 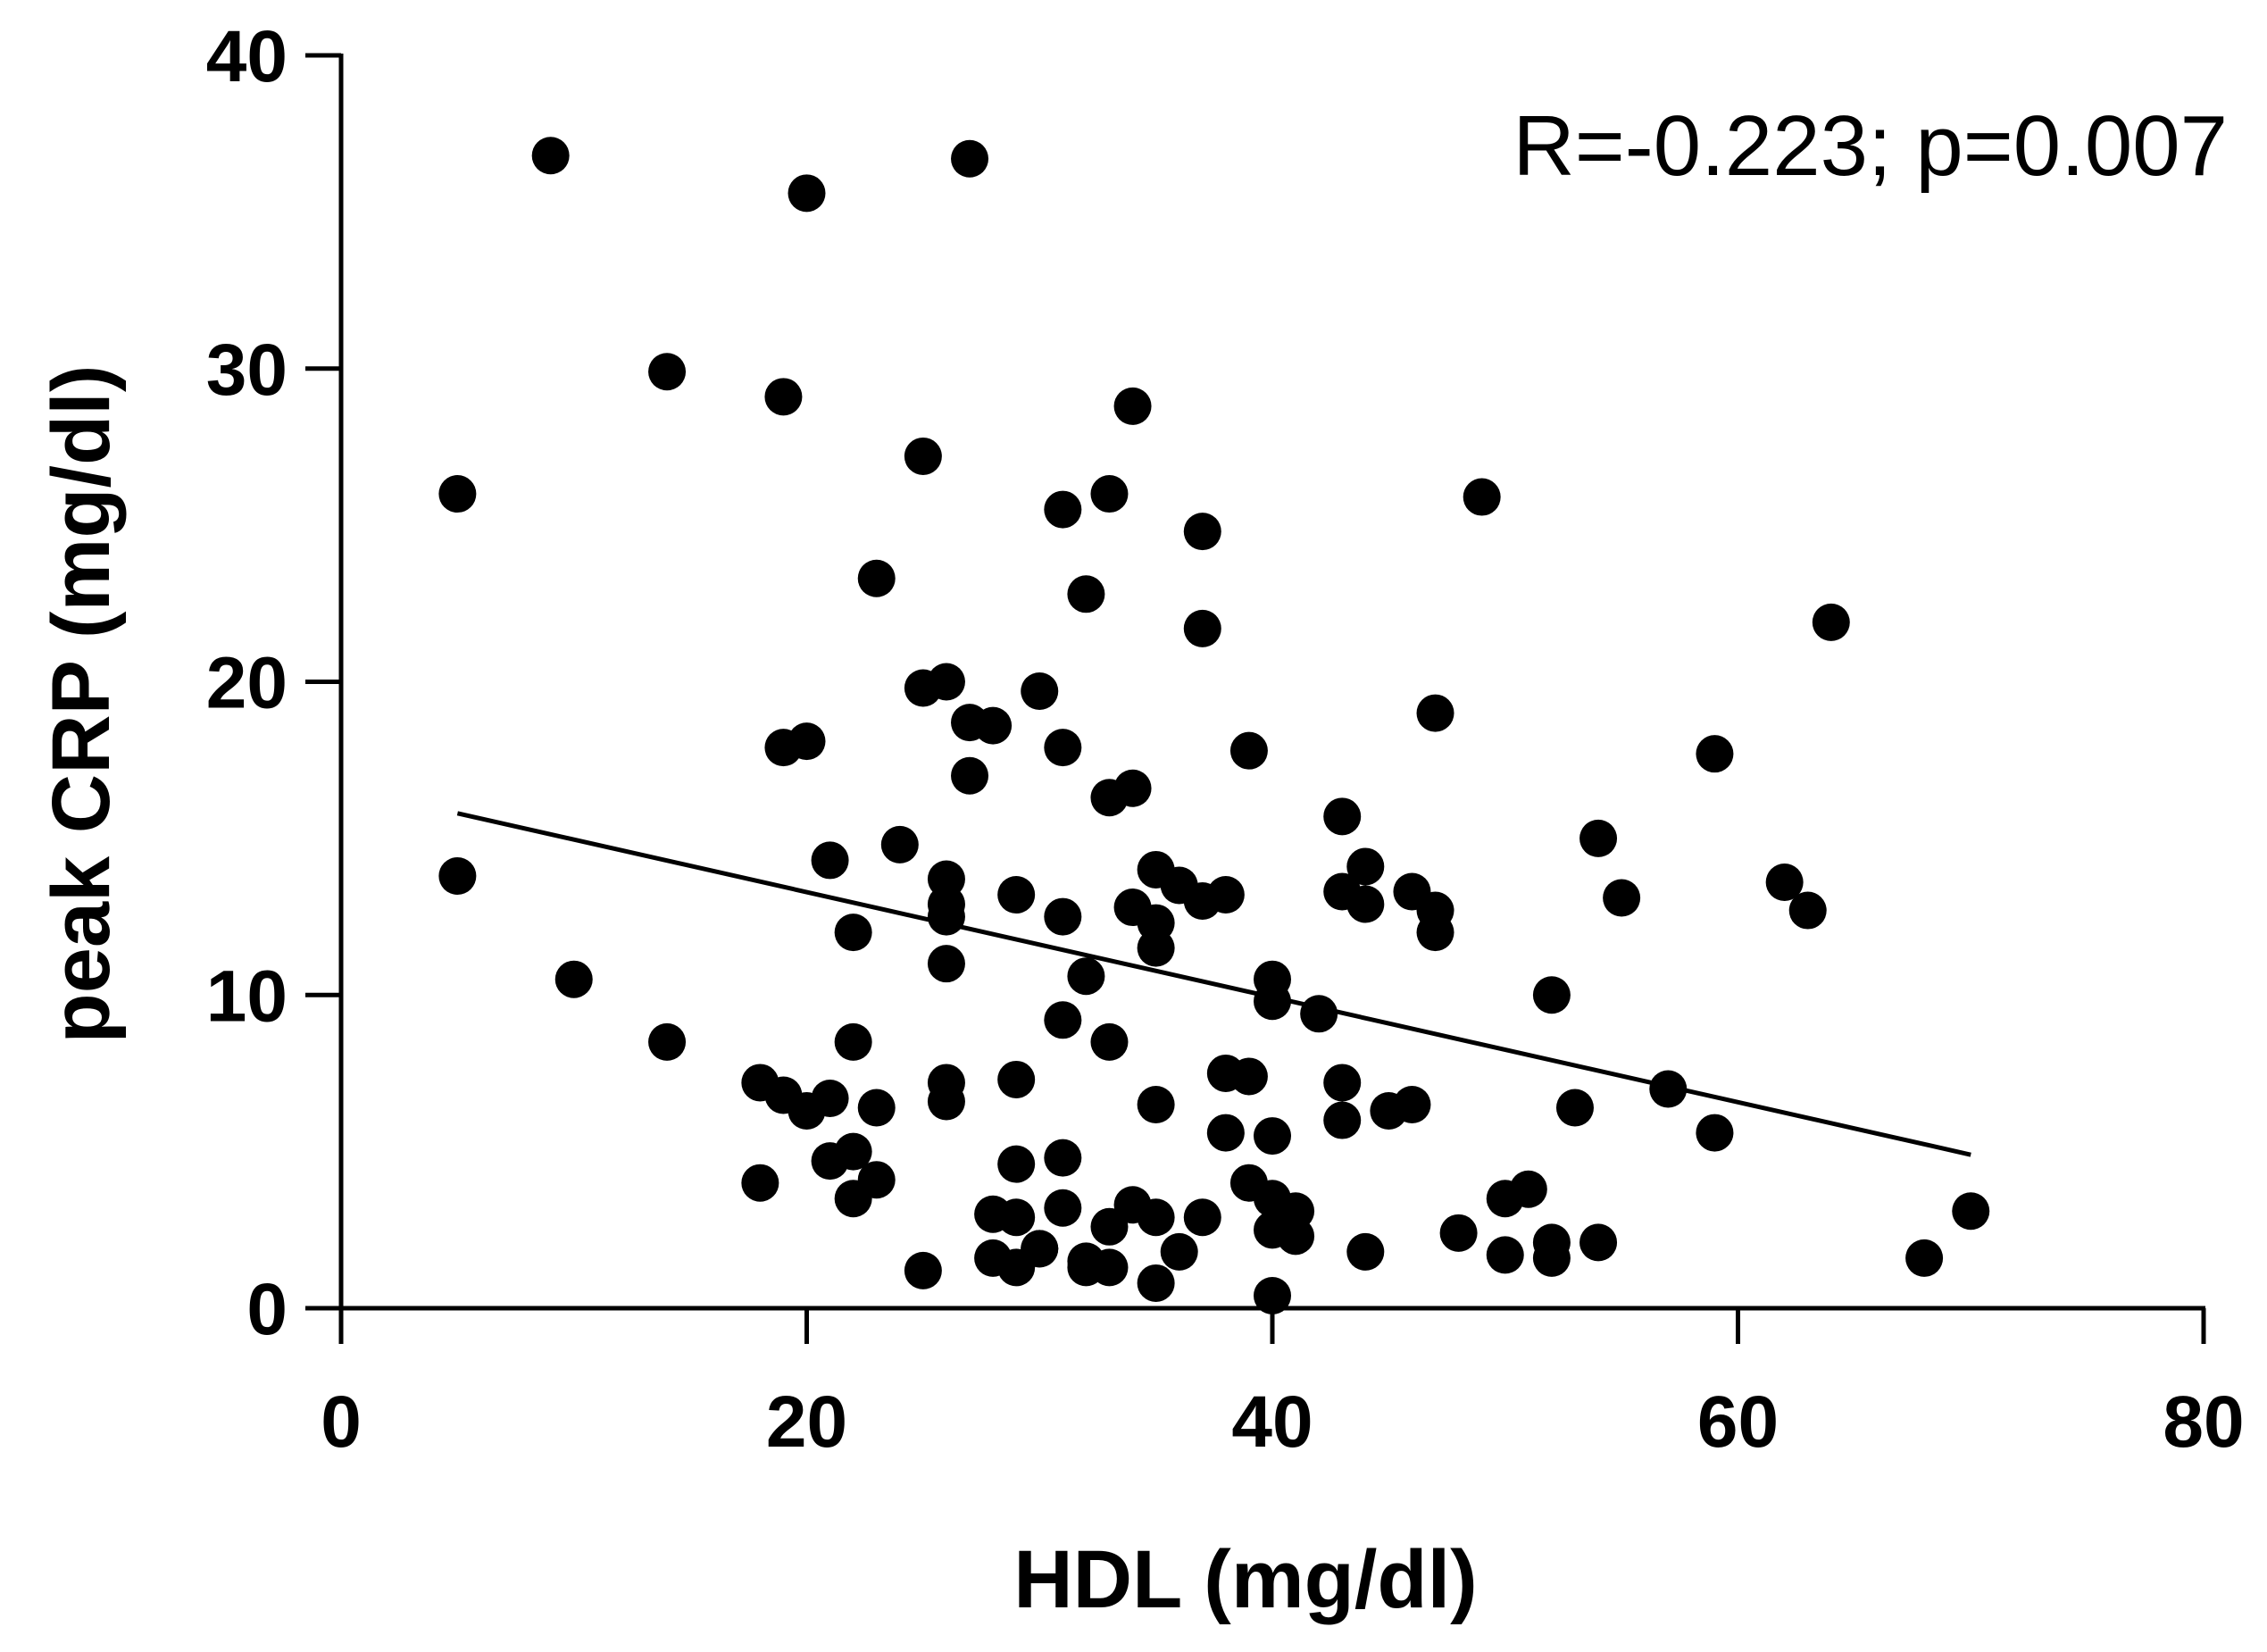 I want to click on x-tick-label: 20, so click(x=806, y=1422).